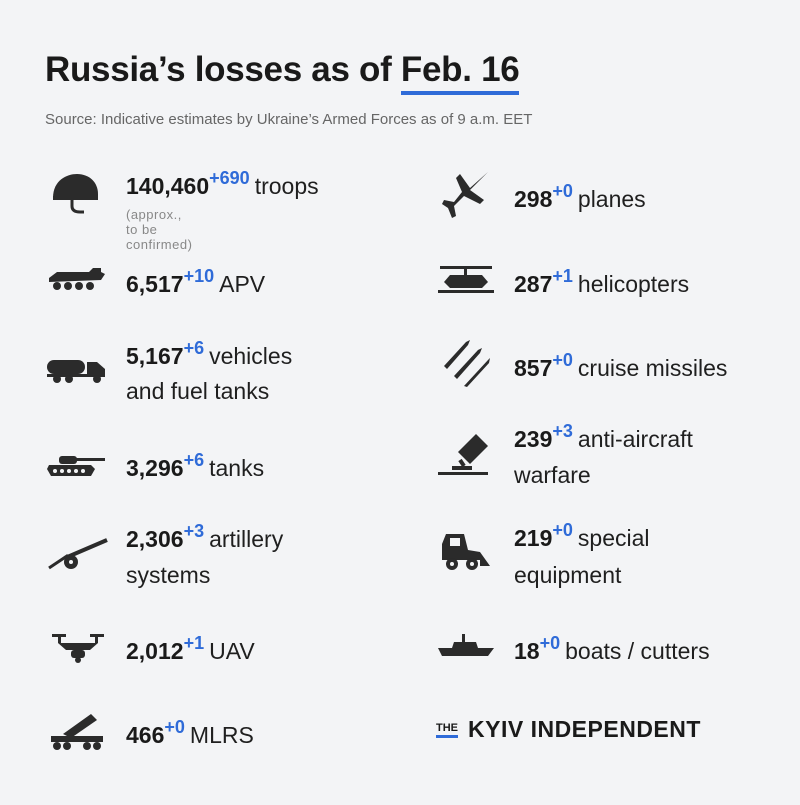 This screenshot has width=800, height=805. Describe the element at coordinates (584, 729) in the screenshot. I see `logo-name: KYIV INDEPENDENT` at that location.